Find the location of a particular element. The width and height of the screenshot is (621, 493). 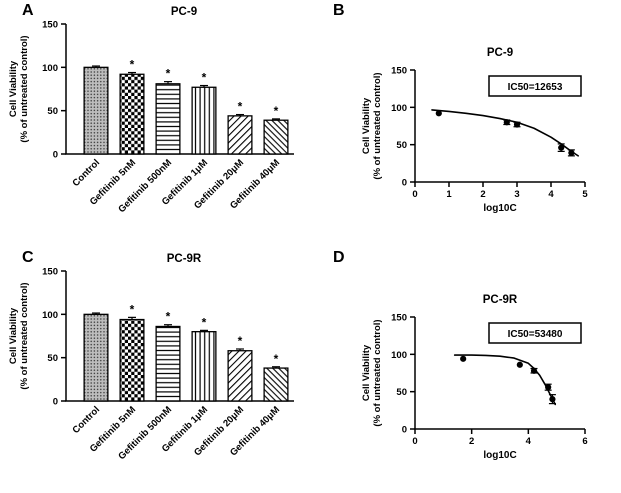

ic50-value: IC50=53480 is located at coordinates (535, 334).